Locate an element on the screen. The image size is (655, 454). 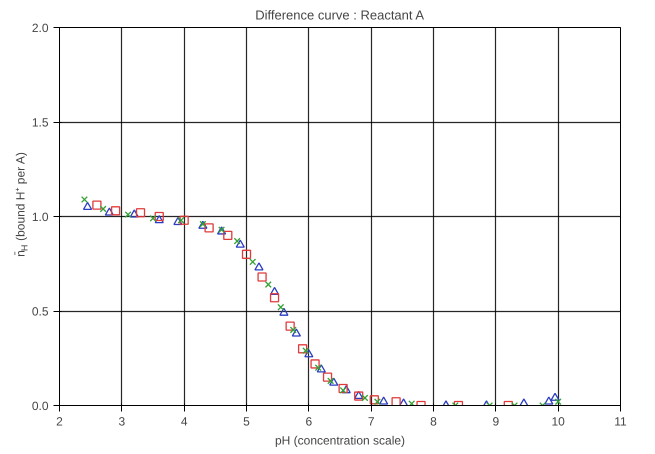
y-axis-title: n̄H (bound H⁺ per A) is located at coordinates (22, 204).